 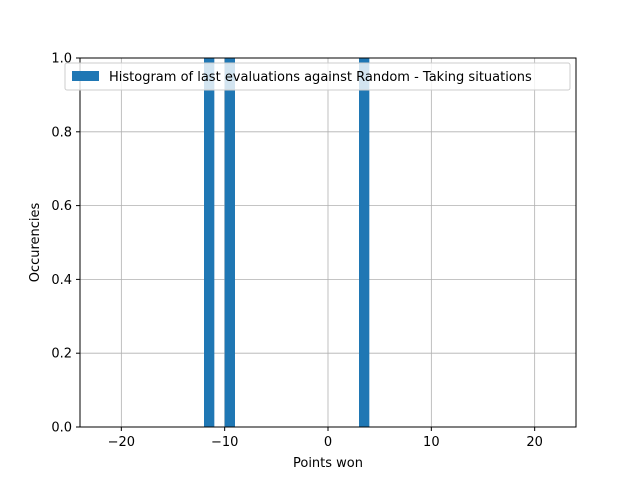 I want to click on x-axis-label: Points won, so click(x=328, y=463).